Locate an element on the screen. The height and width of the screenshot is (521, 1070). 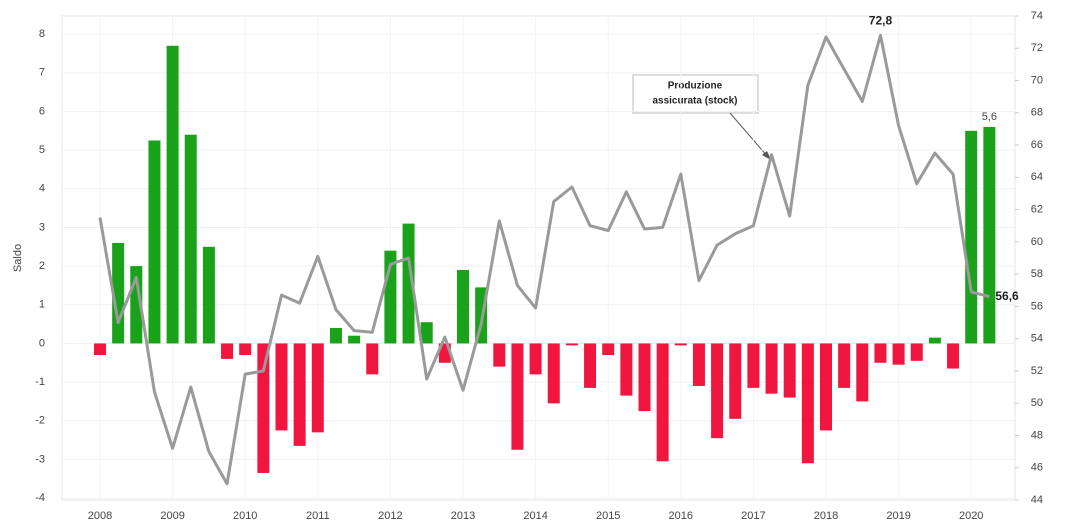
x-tick-label: 2015 is located at coordinates (608, 515).